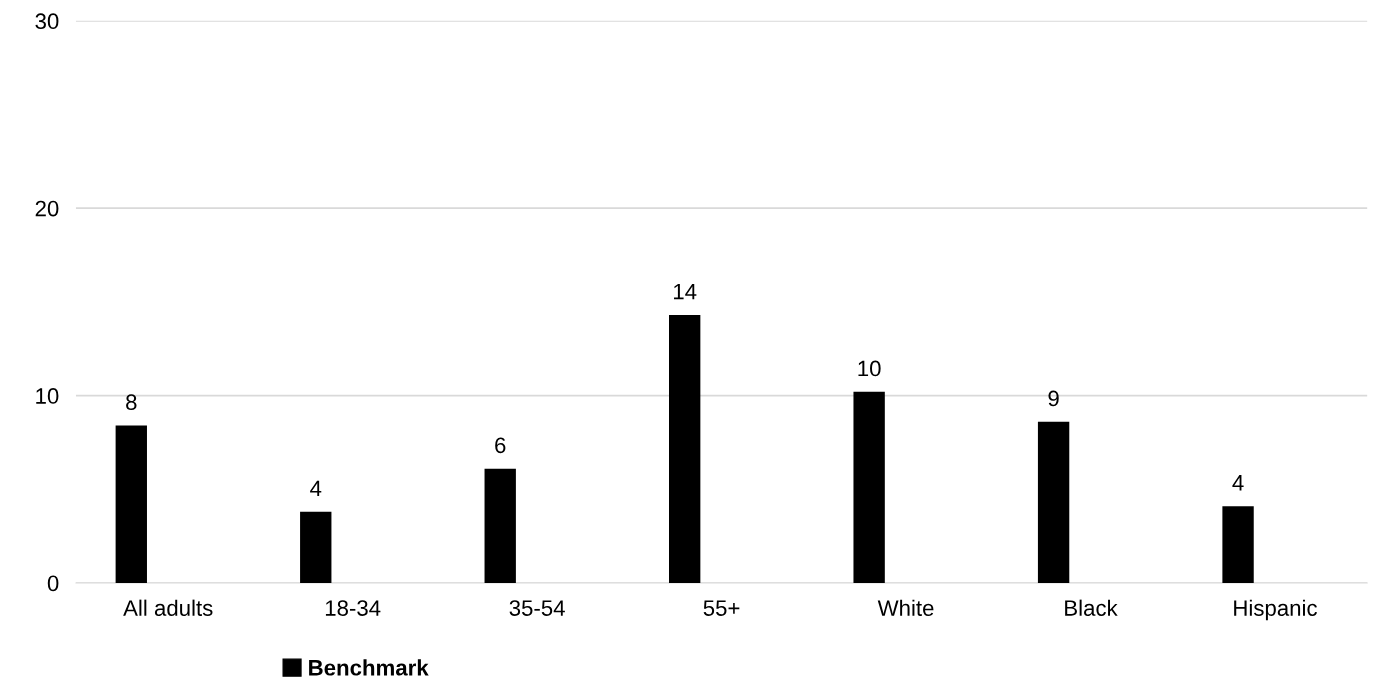  What do you see at coordinates (353, 608) in the screenshot?
I see `x-tick-label: 18-34` at bounding box center [353, 608].